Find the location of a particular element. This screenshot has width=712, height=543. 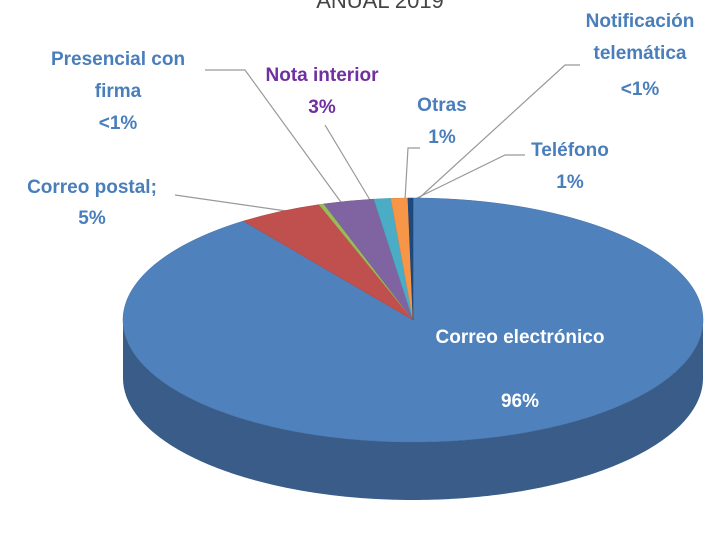

slice-label: Teléfono is located at coordinates (570, 150).